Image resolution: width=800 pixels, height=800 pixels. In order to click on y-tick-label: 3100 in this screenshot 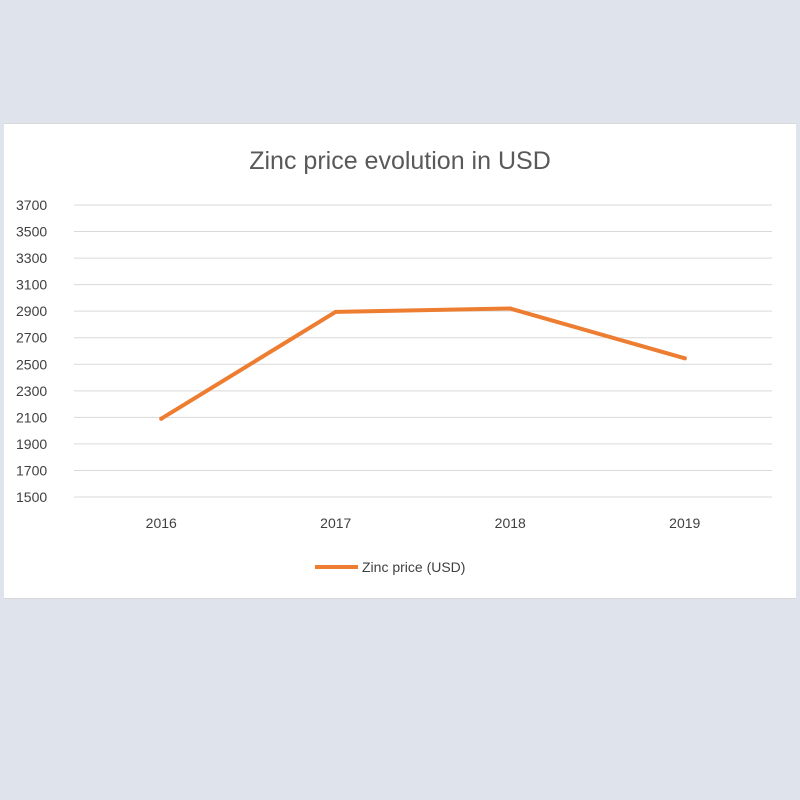, I will do `click(31, 285)`.